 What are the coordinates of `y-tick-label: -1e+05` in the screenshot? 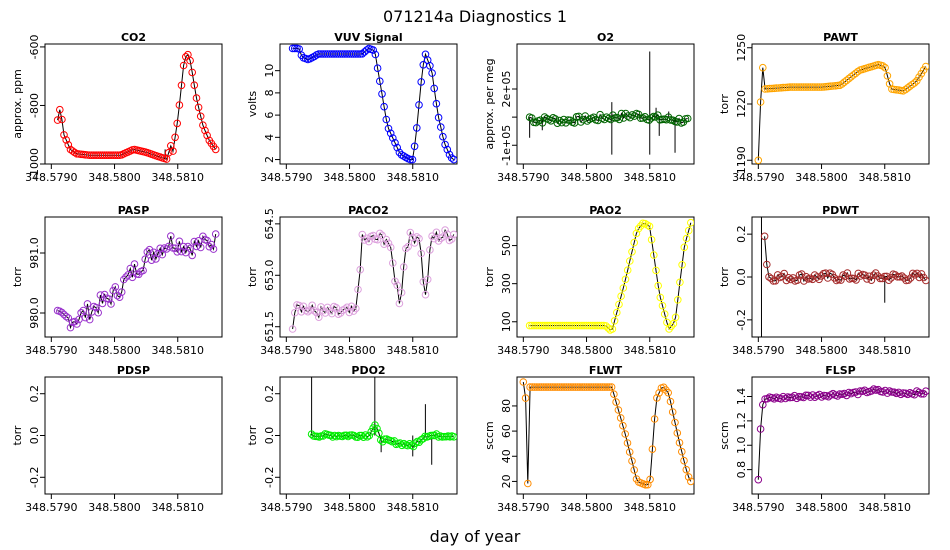 It's located at (506, 145).